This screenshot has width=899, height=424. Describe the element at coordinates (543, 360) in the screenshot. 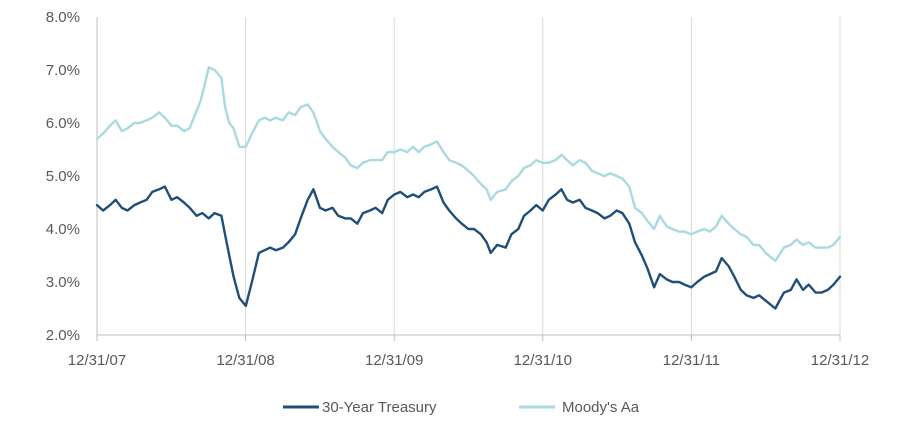

I see `x-tick-label: 12/31/10` at that location.